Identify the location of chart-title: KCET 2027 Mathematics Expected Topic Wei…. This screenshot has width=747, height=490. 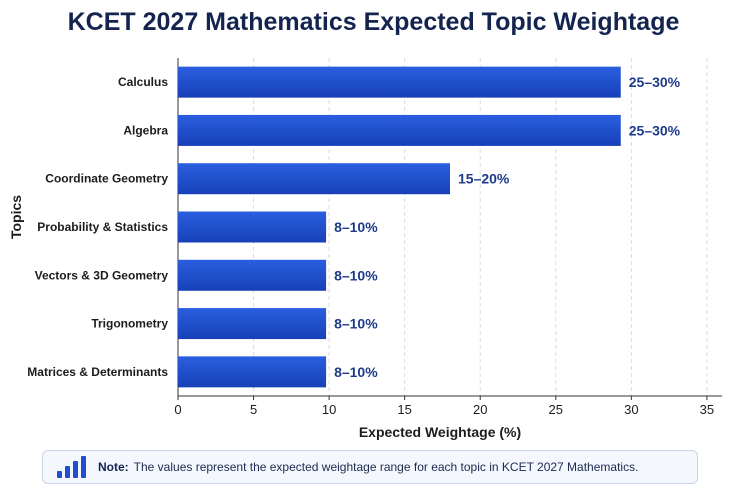
(373, 22).